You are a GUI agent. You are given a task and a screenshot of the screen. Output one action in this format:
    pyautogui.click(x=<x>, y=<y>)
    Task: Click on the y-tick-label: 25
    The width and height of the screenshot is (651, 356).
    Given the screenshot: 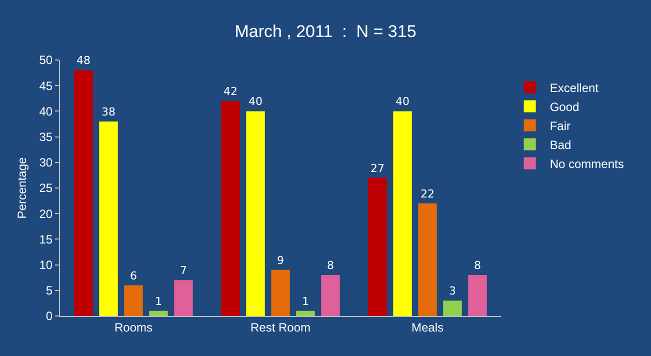 What is the action you would take?
    pyautogui.click(x=46, y=188)
    